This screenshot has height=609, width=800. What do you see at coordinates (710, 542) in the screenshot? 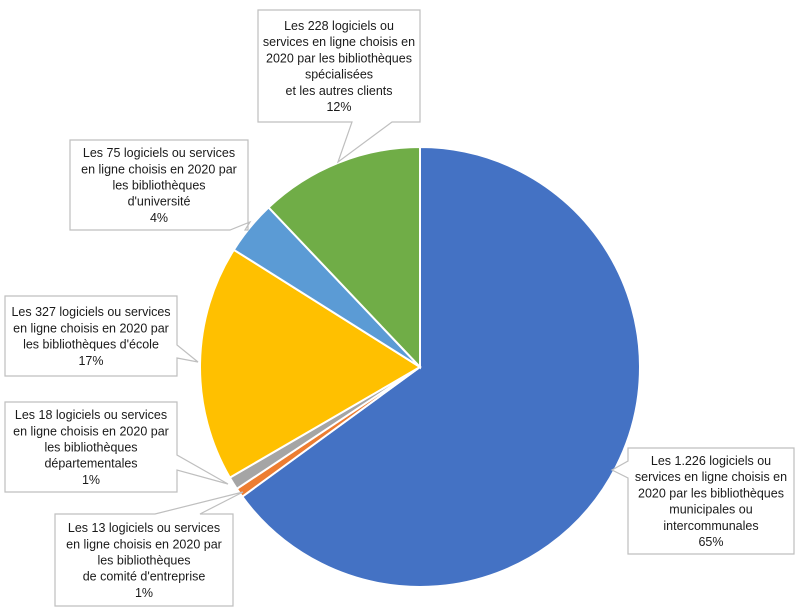
I see `callout-percent: 65%` at bounding box center [710, 542].